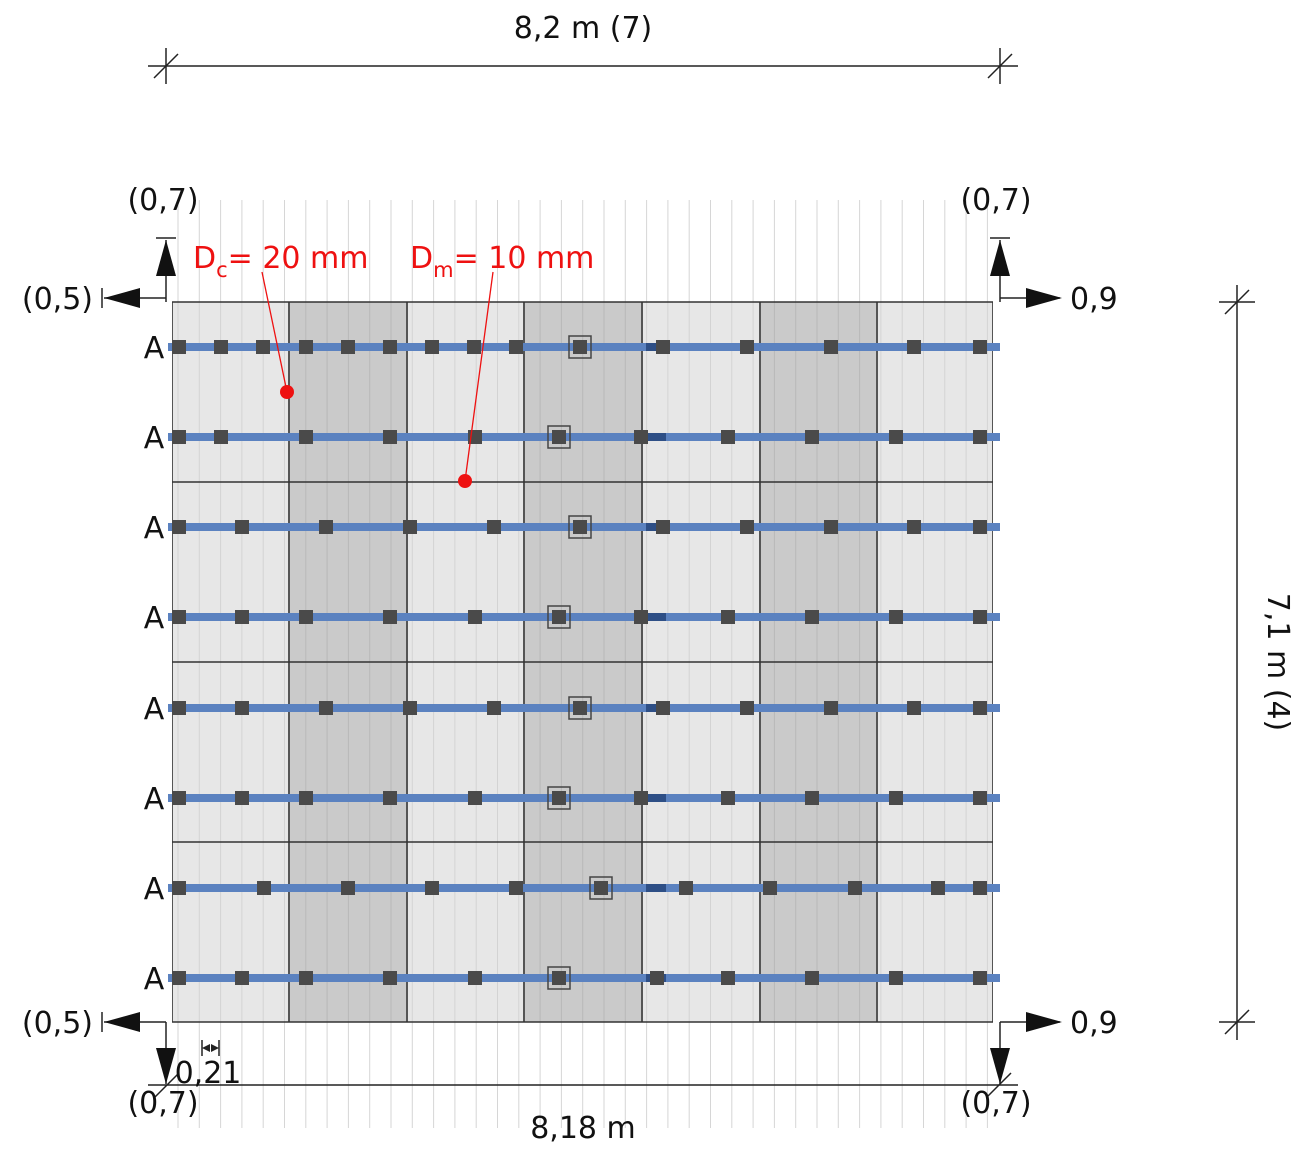 Image resolution: width=1305 pixels, height=1151 pixels. I want to click on top-right-side-label: 0,9, so click(1094, 299).